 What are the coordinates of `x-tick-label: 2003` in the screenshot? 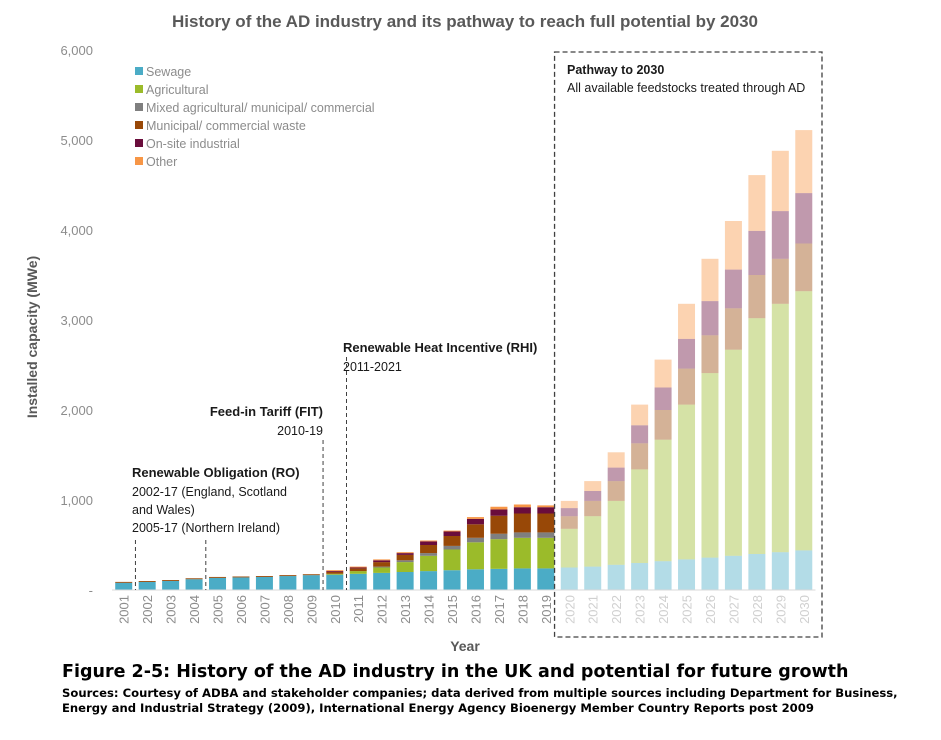 It's located at (171, 609).